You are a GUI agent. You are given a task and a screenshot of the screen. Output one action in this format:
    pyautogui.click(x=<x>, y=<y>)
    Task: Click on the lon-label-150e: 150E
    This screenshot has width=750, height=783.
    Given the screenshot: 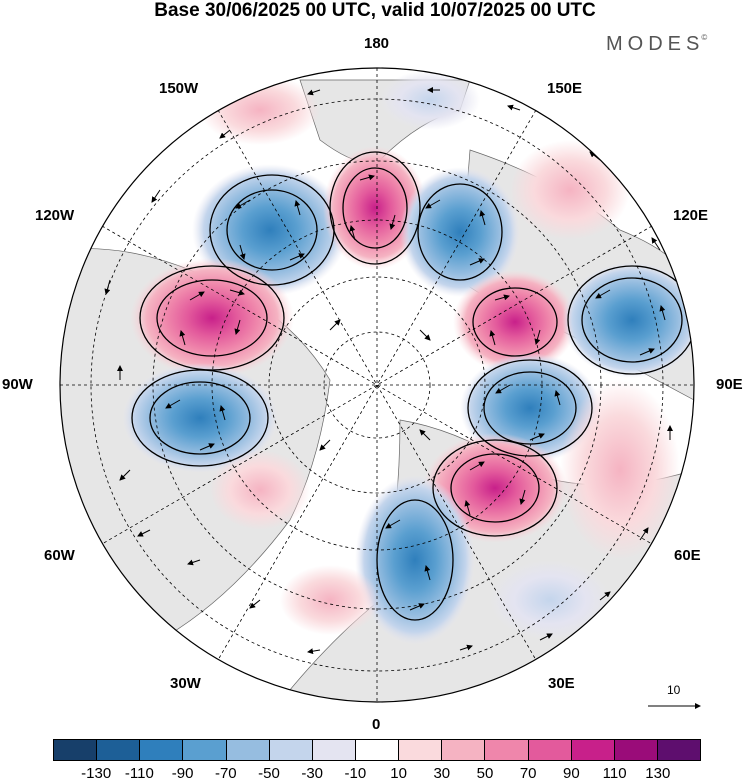 What is the action you would take?
    pyautogui.click(x=565, y=88)
    